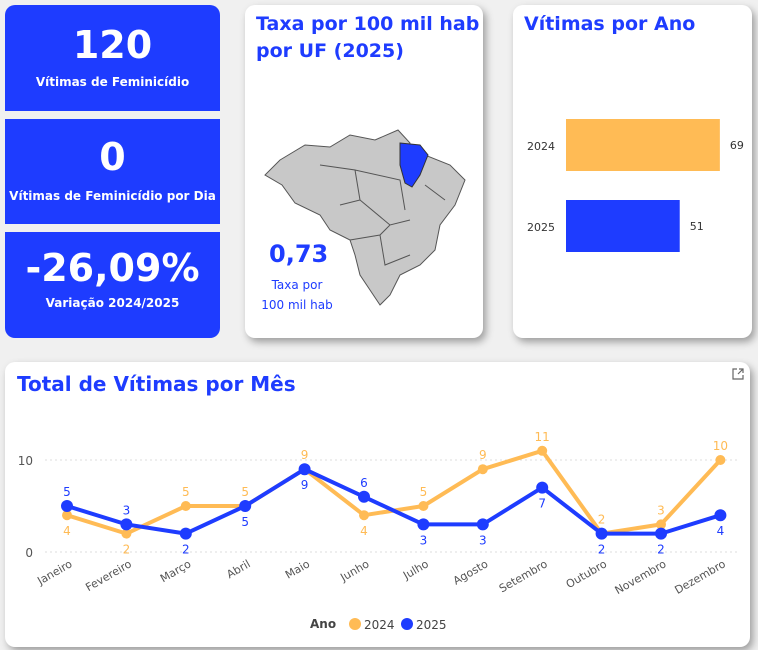 This screenshot has height=650, width=758. Describe the element at coordinates (697, 226) in the screenshot. I see `bar-value-label: 51` at that location.